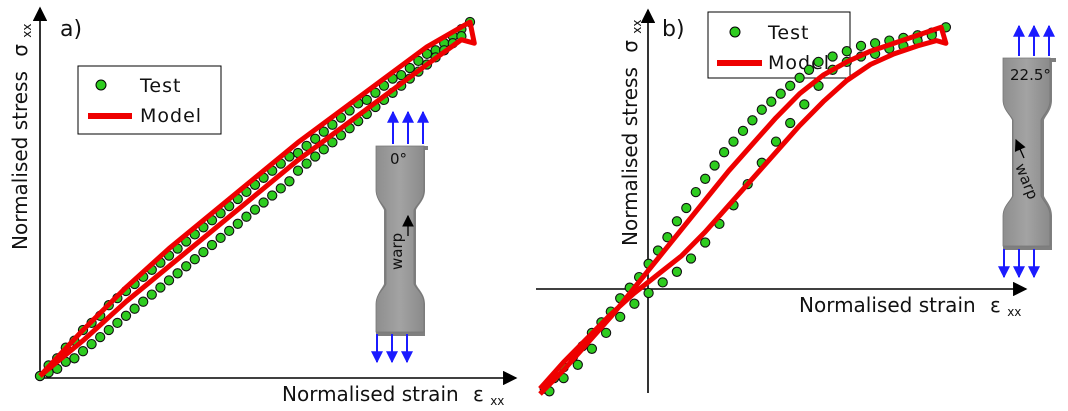 Image resolution: width=1068 pixels, height=411 pixels. I want to click on specimen-body-a, so click(400, 239).